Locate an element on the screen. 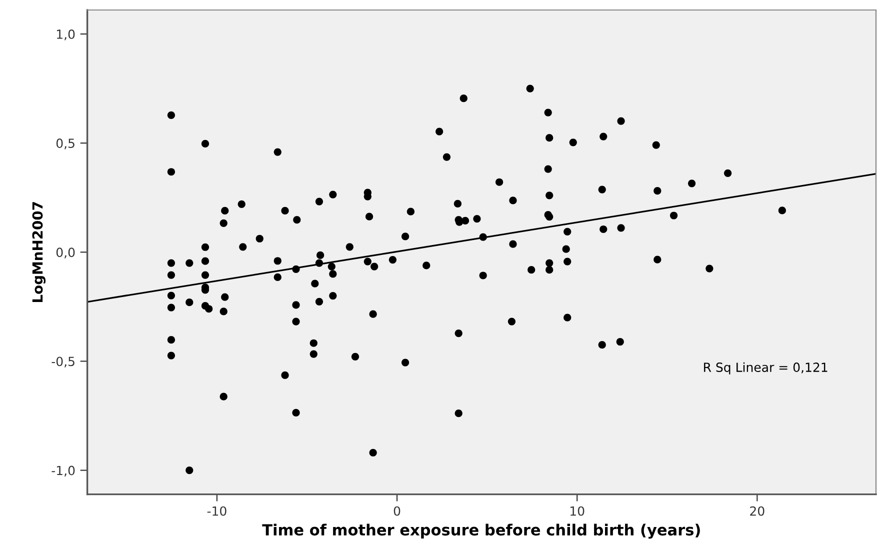 The width and height of the screenshot is (878, 558). x-tick-label: 20 is located at coordinates (757, 511).